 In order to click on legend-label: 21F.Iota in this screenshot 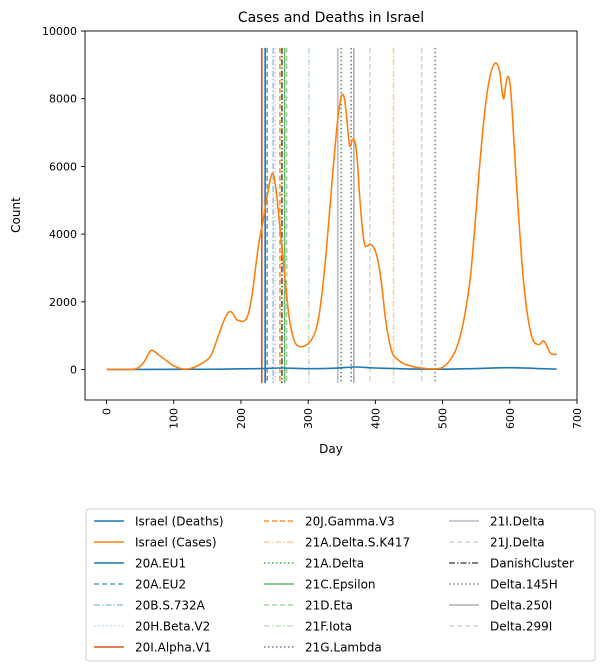, I will do `click(328, 627)`.